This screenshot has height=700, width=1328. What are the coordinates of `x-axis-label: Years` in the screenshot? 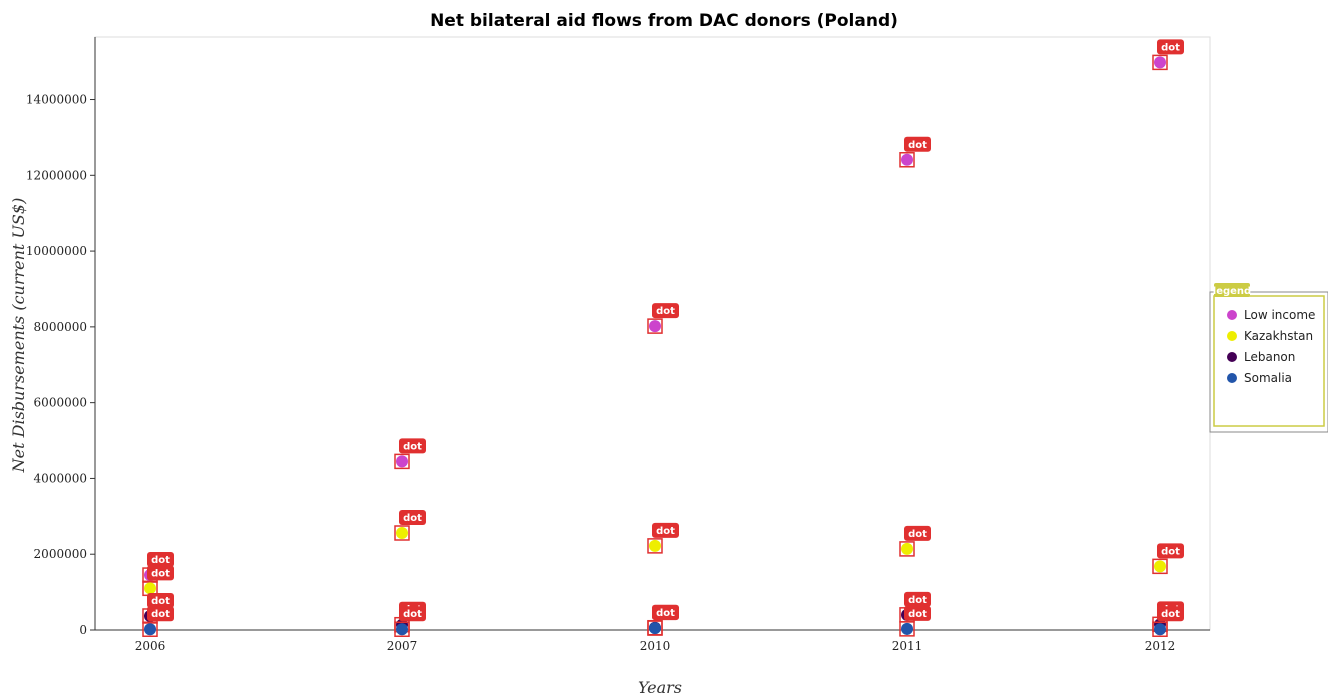 It's located at (660, 687).